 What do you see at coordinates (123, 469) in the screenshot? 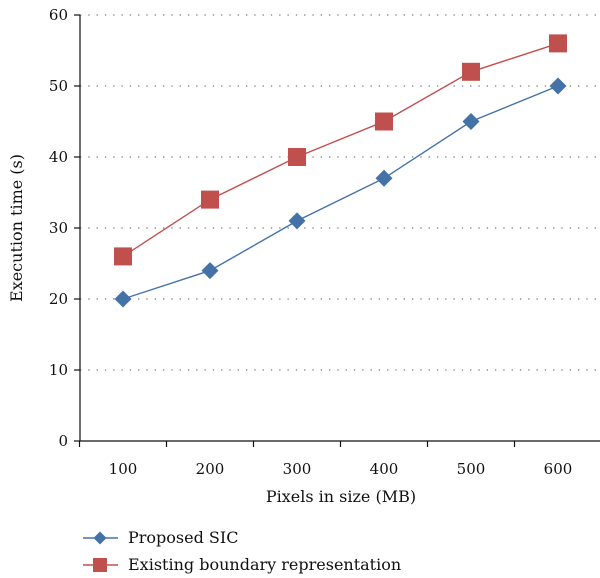
I see `x-tick-label: 100` at bounding box center [123, 469].